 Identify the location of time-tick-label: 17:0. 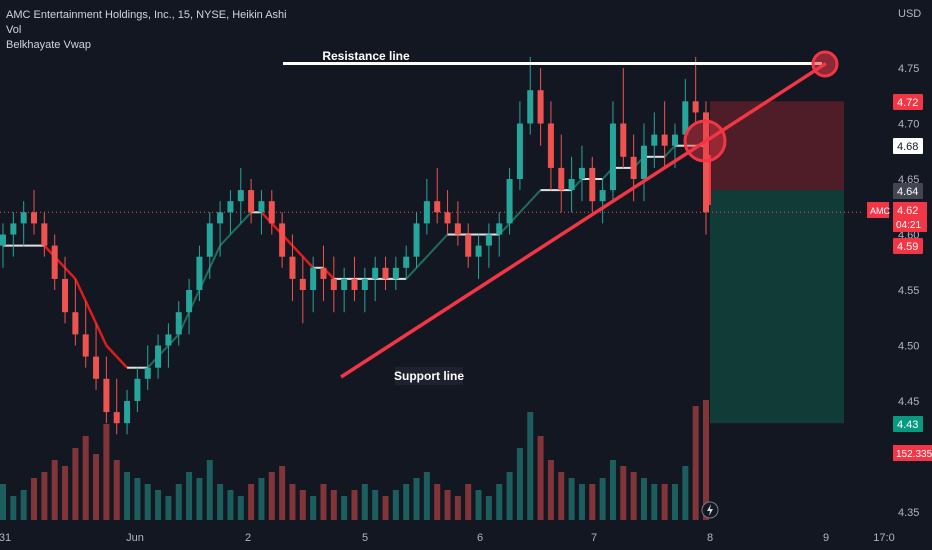
(883, 538).